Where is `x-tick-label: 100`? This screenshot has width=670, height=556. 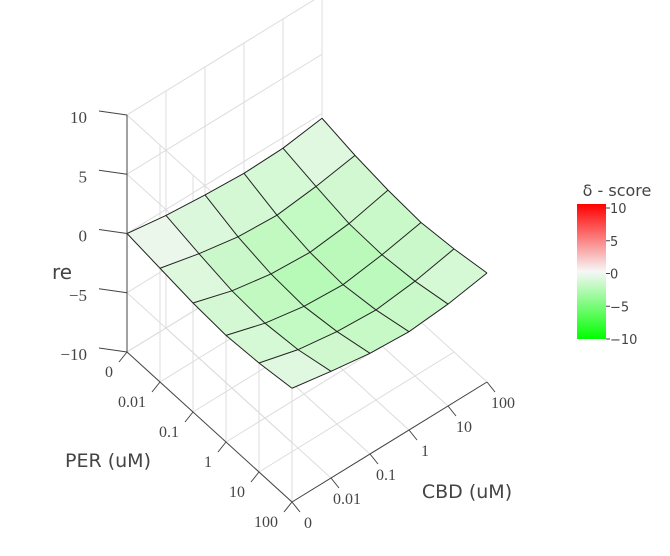
x-tick-label: 100 is located at coordinates (503, 403).